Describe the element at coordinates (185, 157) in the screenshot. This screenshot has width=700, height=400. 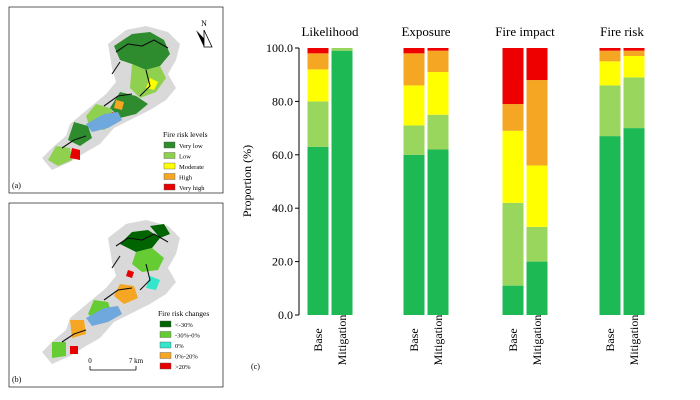
I see `map-a-legend-label: Low` at that location.